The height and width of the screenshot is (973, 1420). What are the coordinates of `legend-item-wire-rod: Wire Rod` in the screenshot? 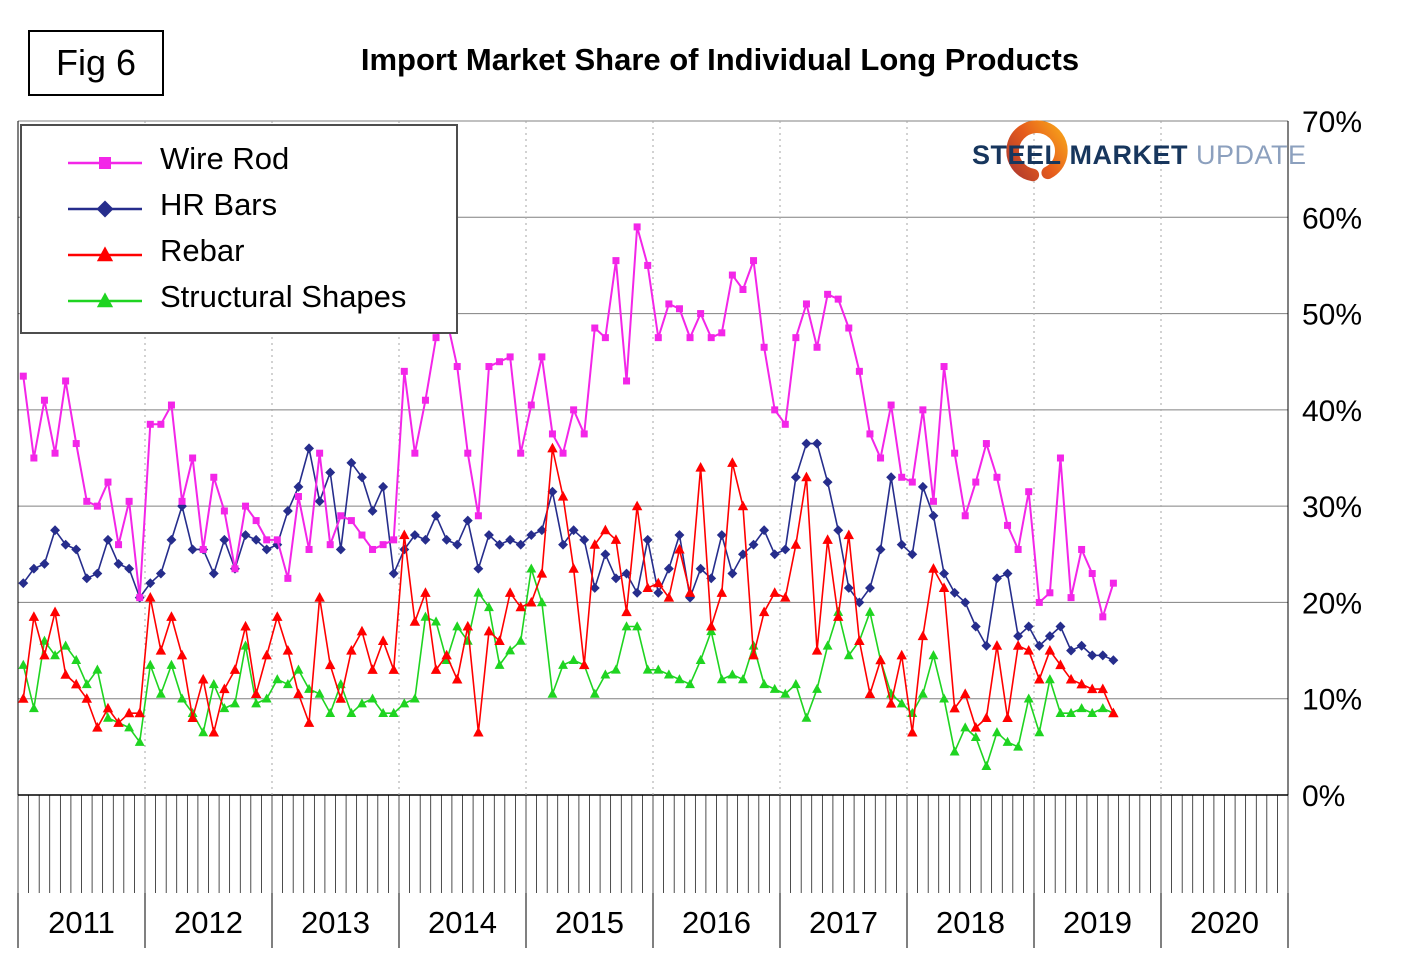 It's located at (239, 159).